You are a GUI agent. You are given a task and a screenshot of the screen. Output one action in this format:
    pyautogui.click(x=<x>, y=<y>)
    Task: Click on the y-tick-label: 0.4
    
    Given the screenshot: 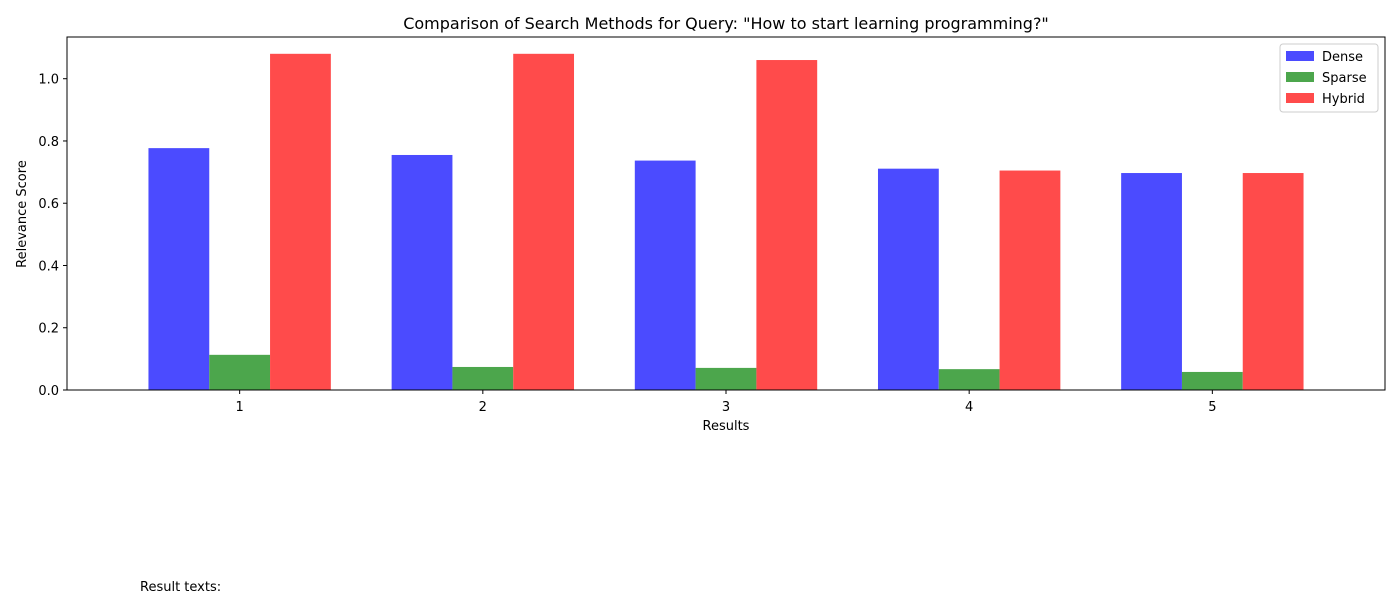 What is the action you would take?
    pyautogui.click(x=48, y=266)
    